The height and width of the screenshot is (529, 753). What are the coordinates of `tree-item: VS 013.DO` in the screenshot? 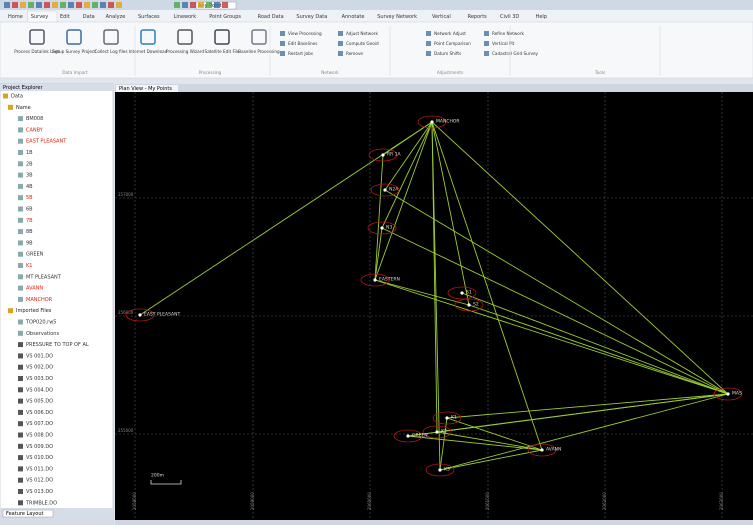 It's located at (39, 492).